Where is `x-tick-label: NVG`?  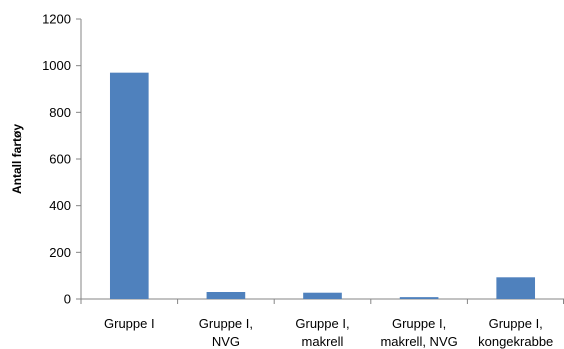 x-tick-label: NVG is located at coordinates (226, 341).